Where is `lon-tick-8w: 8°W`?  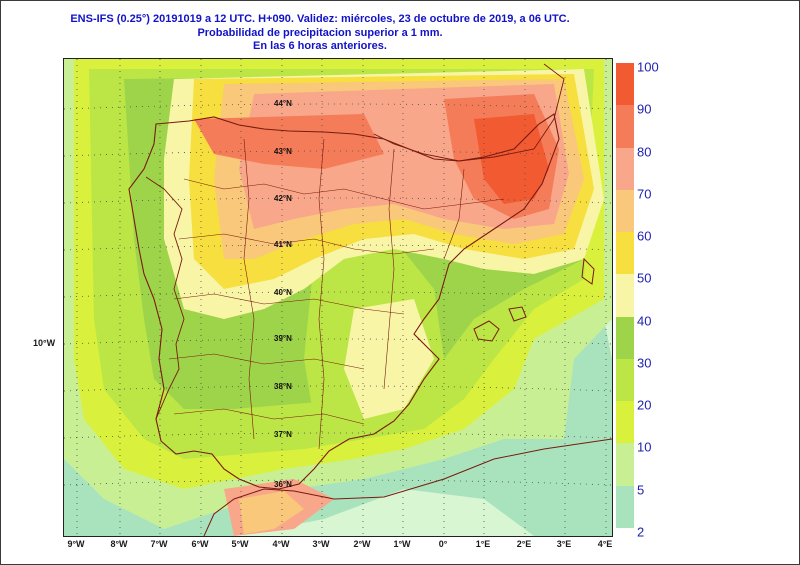 lon-tick-8w: 8°W is located at coordinates (119, 544).